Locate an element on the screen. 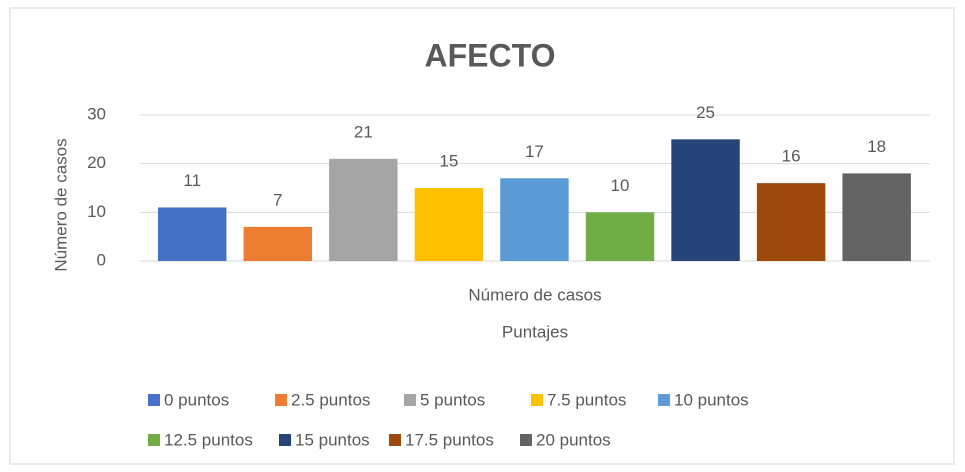  y-axis-title: Número de casos is located at coordinates (60, 204).